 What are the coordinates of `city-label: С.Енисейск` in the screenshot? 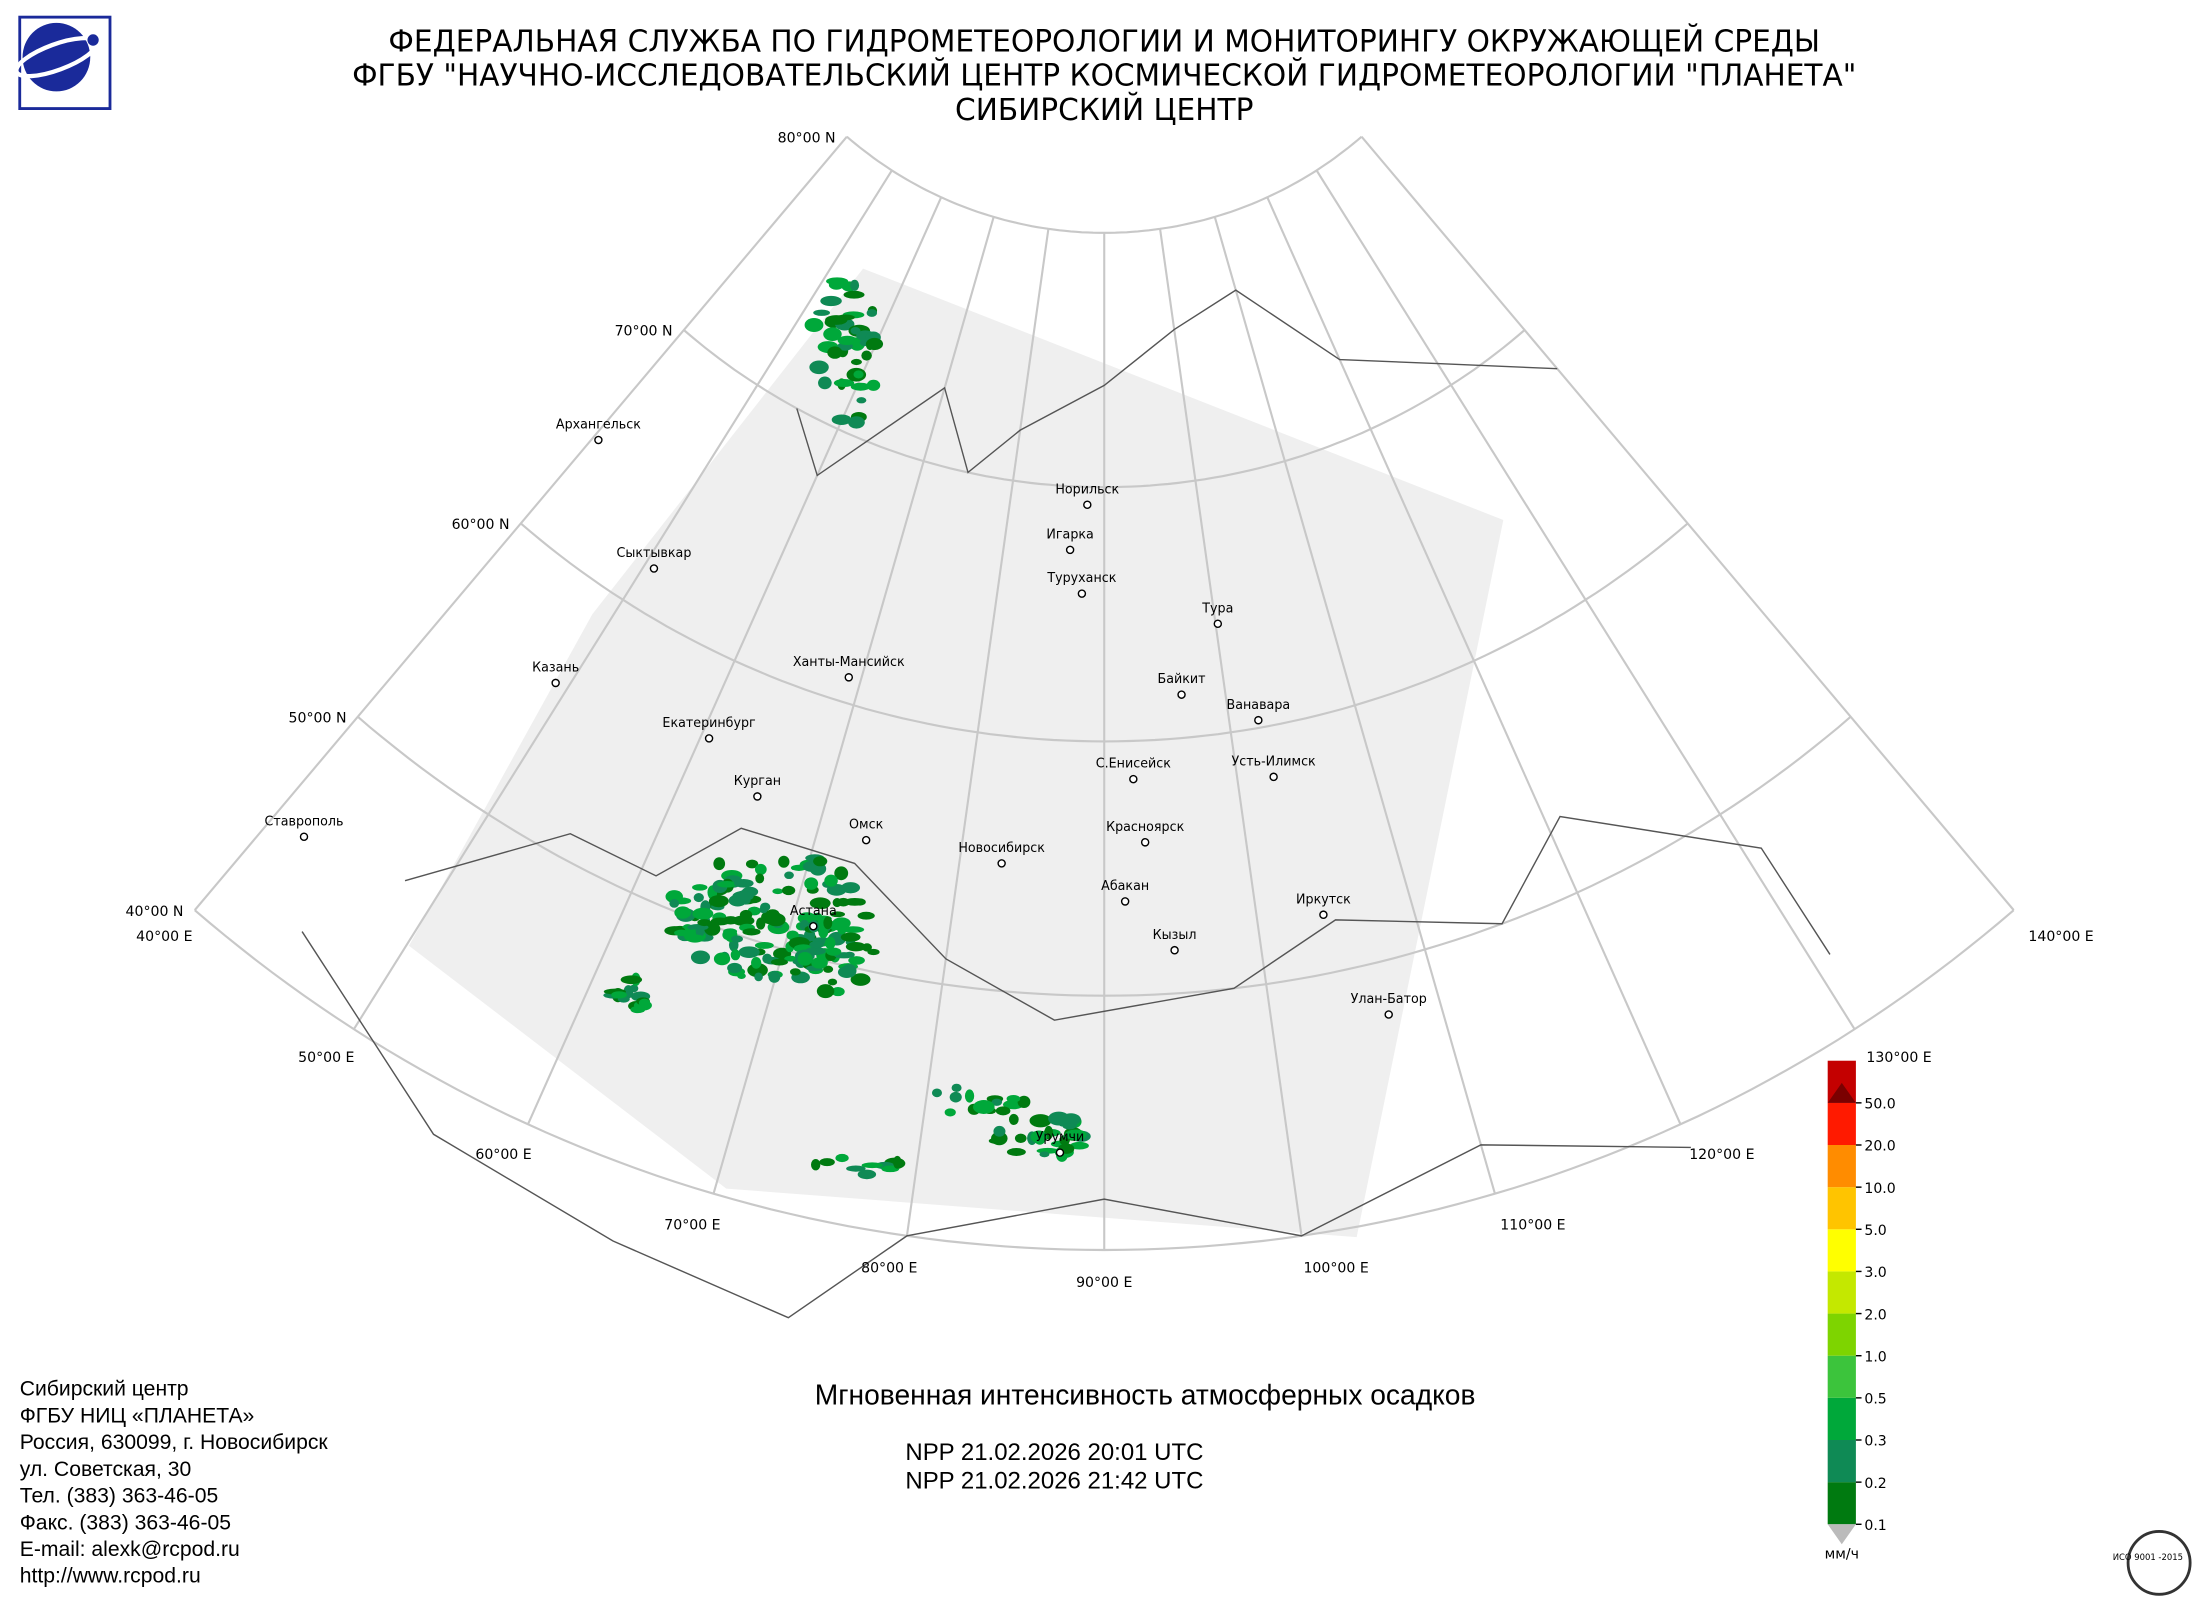 It's located at (1133, 764).